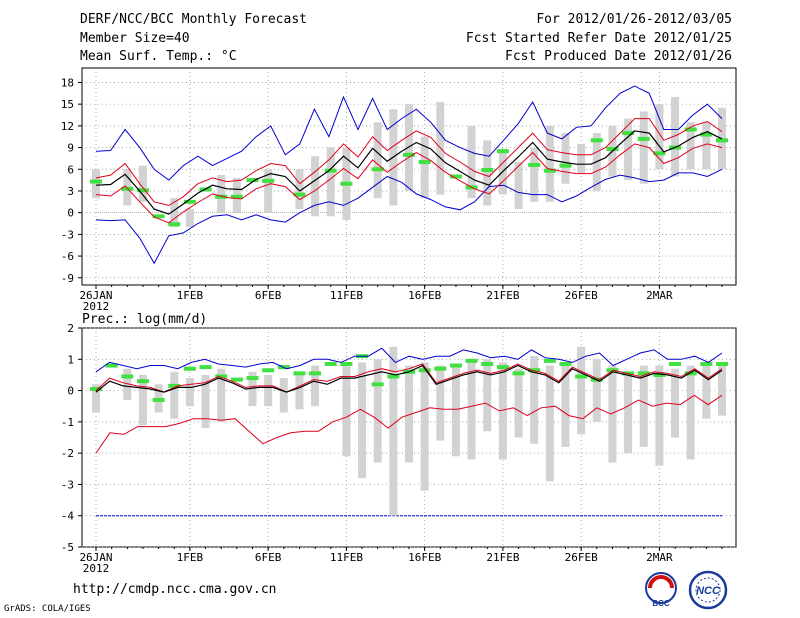  What do you see at coordinates (158, 56) in the screenshot?
I see `variable-label: Mean Surf. Temp.: °C` at bounding box center [158, 56].